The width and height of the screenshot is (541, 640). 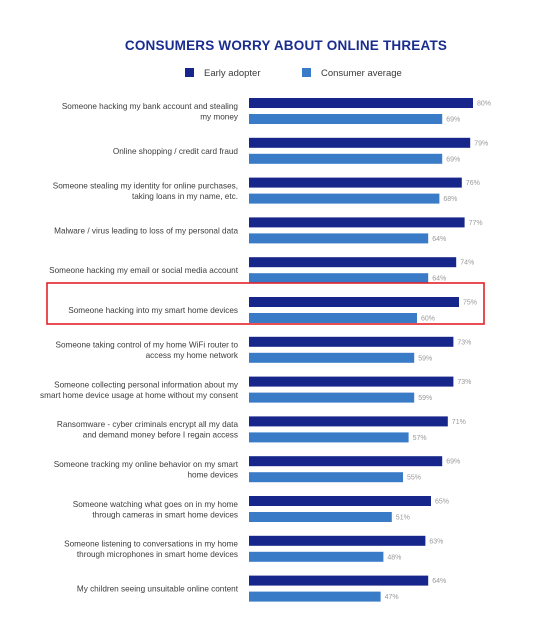 I want to click on value-label-consumer-average: 60%, so click(x=428, y=319).